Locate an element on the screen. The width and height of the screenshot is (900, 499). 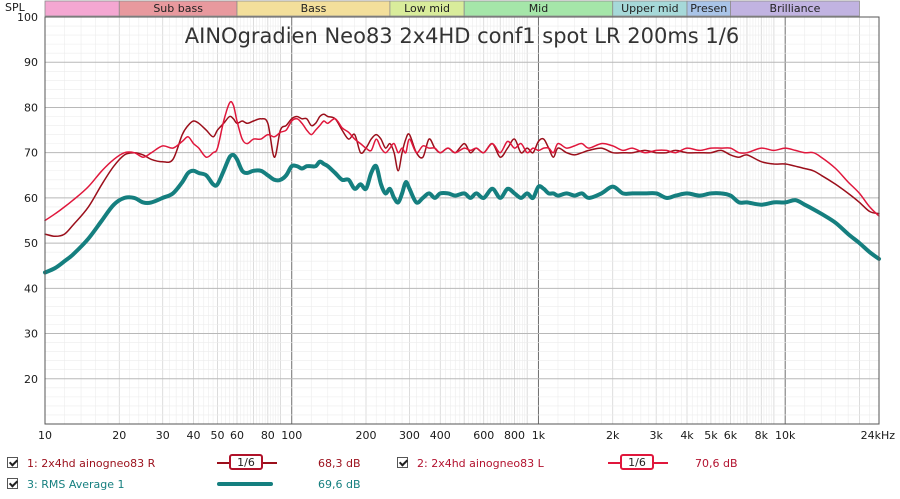
band-label-presen: Presen is located at coordinates (708, 8).